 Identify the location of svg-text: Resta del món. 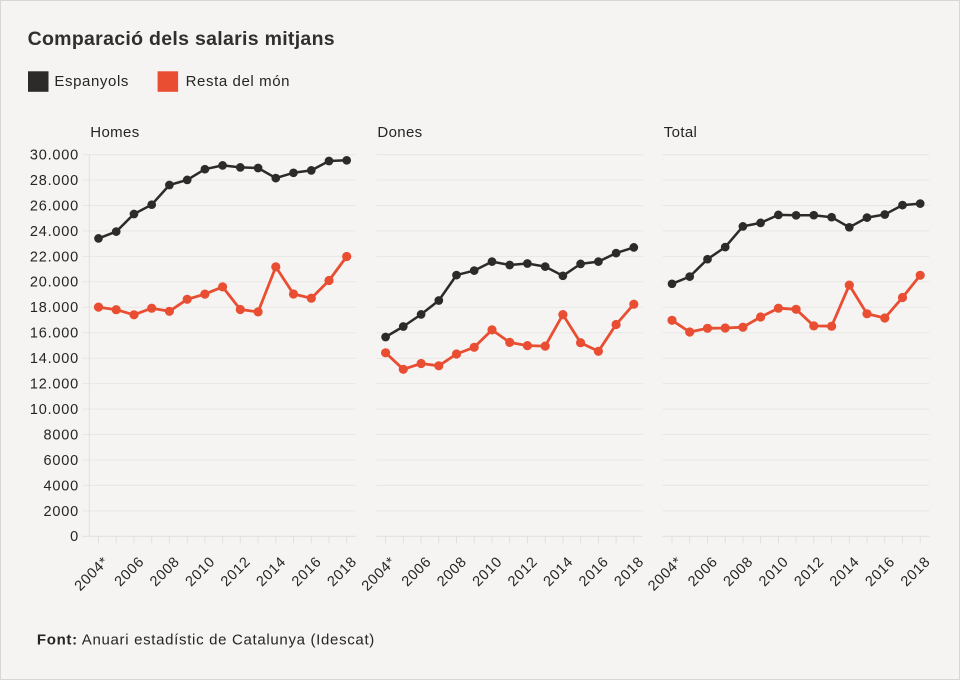
(238, 81).